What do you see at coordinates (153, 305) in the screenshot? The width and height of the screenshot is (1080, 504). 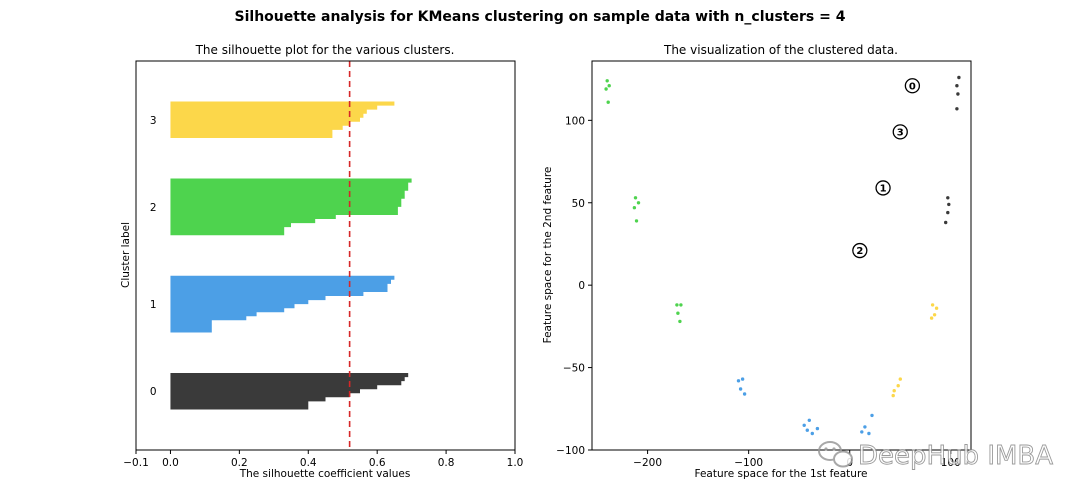 I see `cluster-label: 1` at bounding box center [153, 305].